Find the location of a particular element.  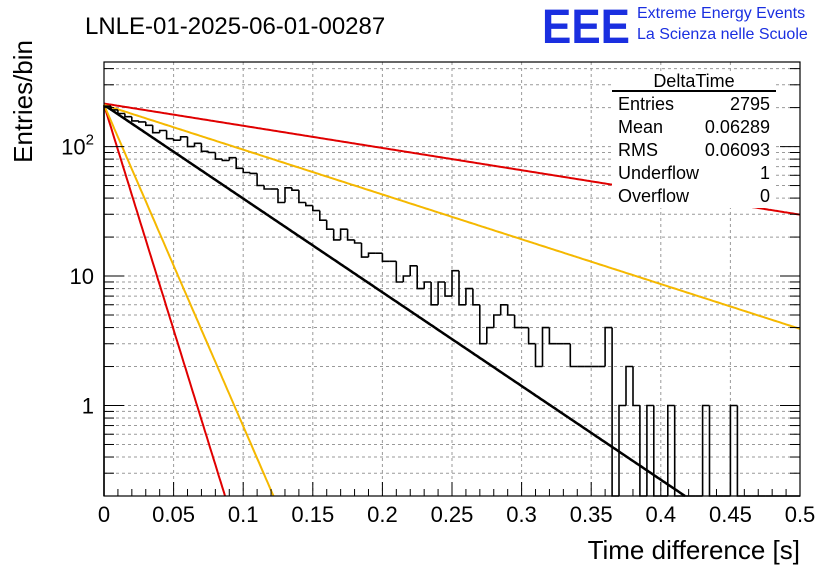

y-tick-label: 102 is located at coordinates (77, 146).